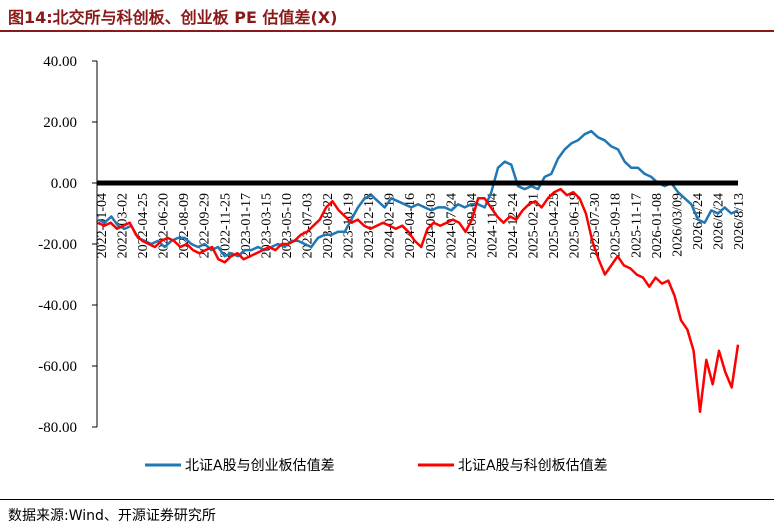  Describe the element at coordinates (246, 225) in the screenshot. I see `x-tick-label: 2023-01-17` at that location.